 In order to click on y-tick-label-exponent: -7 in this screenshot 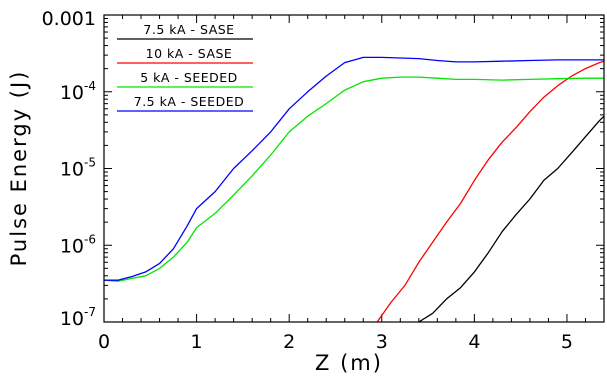, I will do `click(90, 312)`.